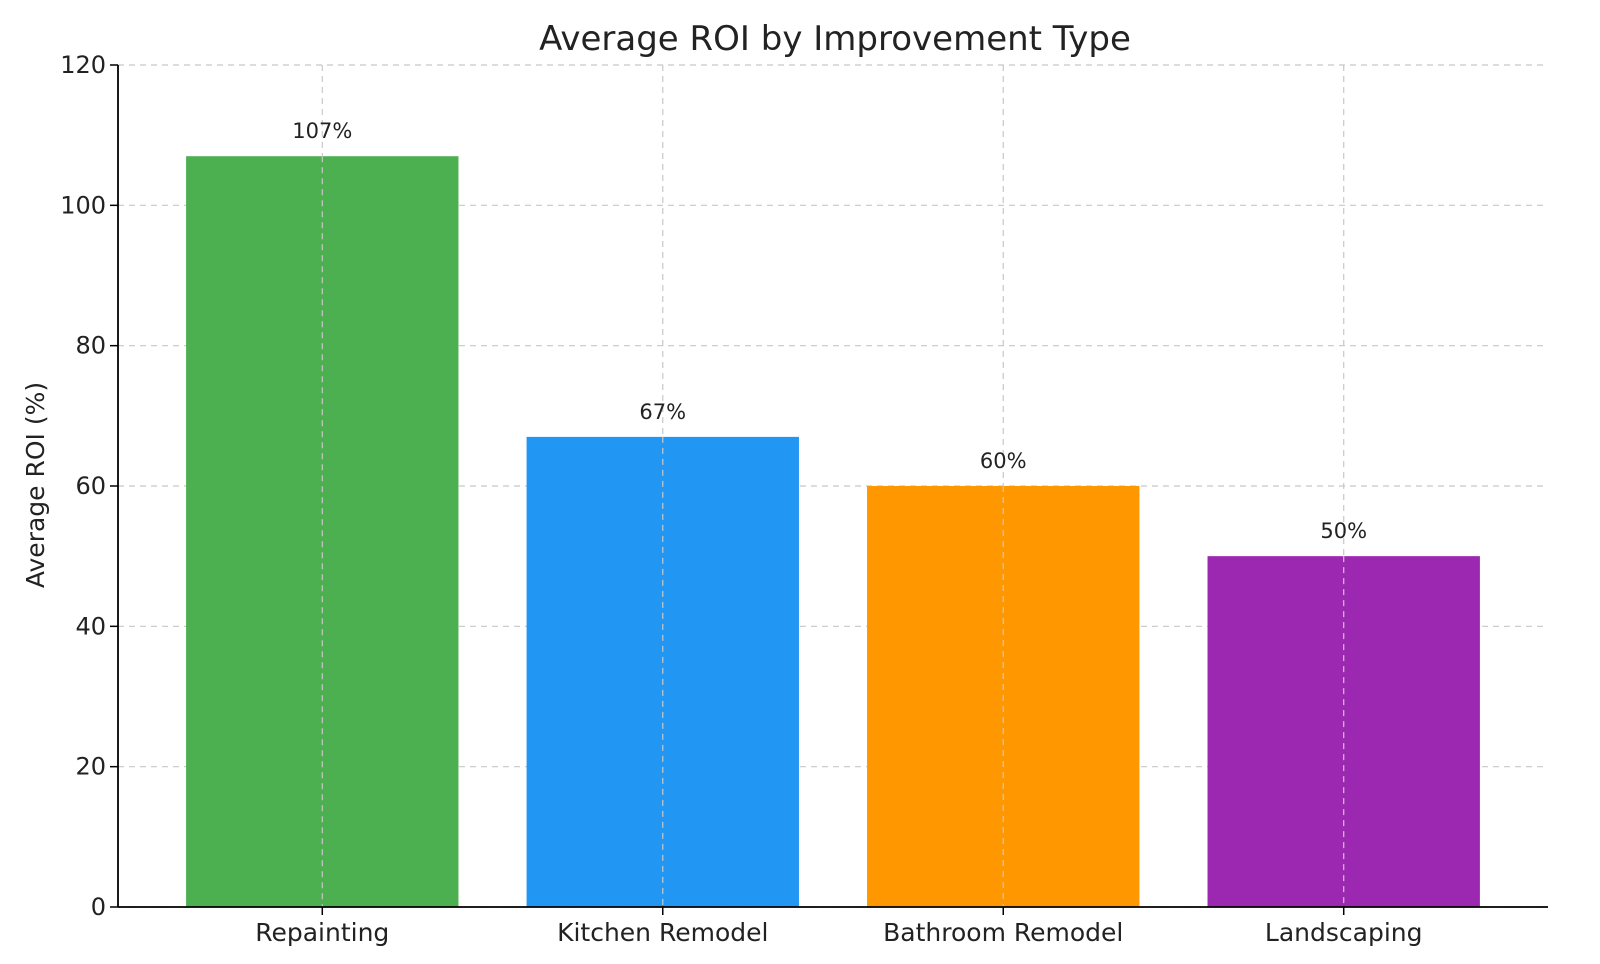  I want to click on y-tick-label: 80, so click(90, 346).